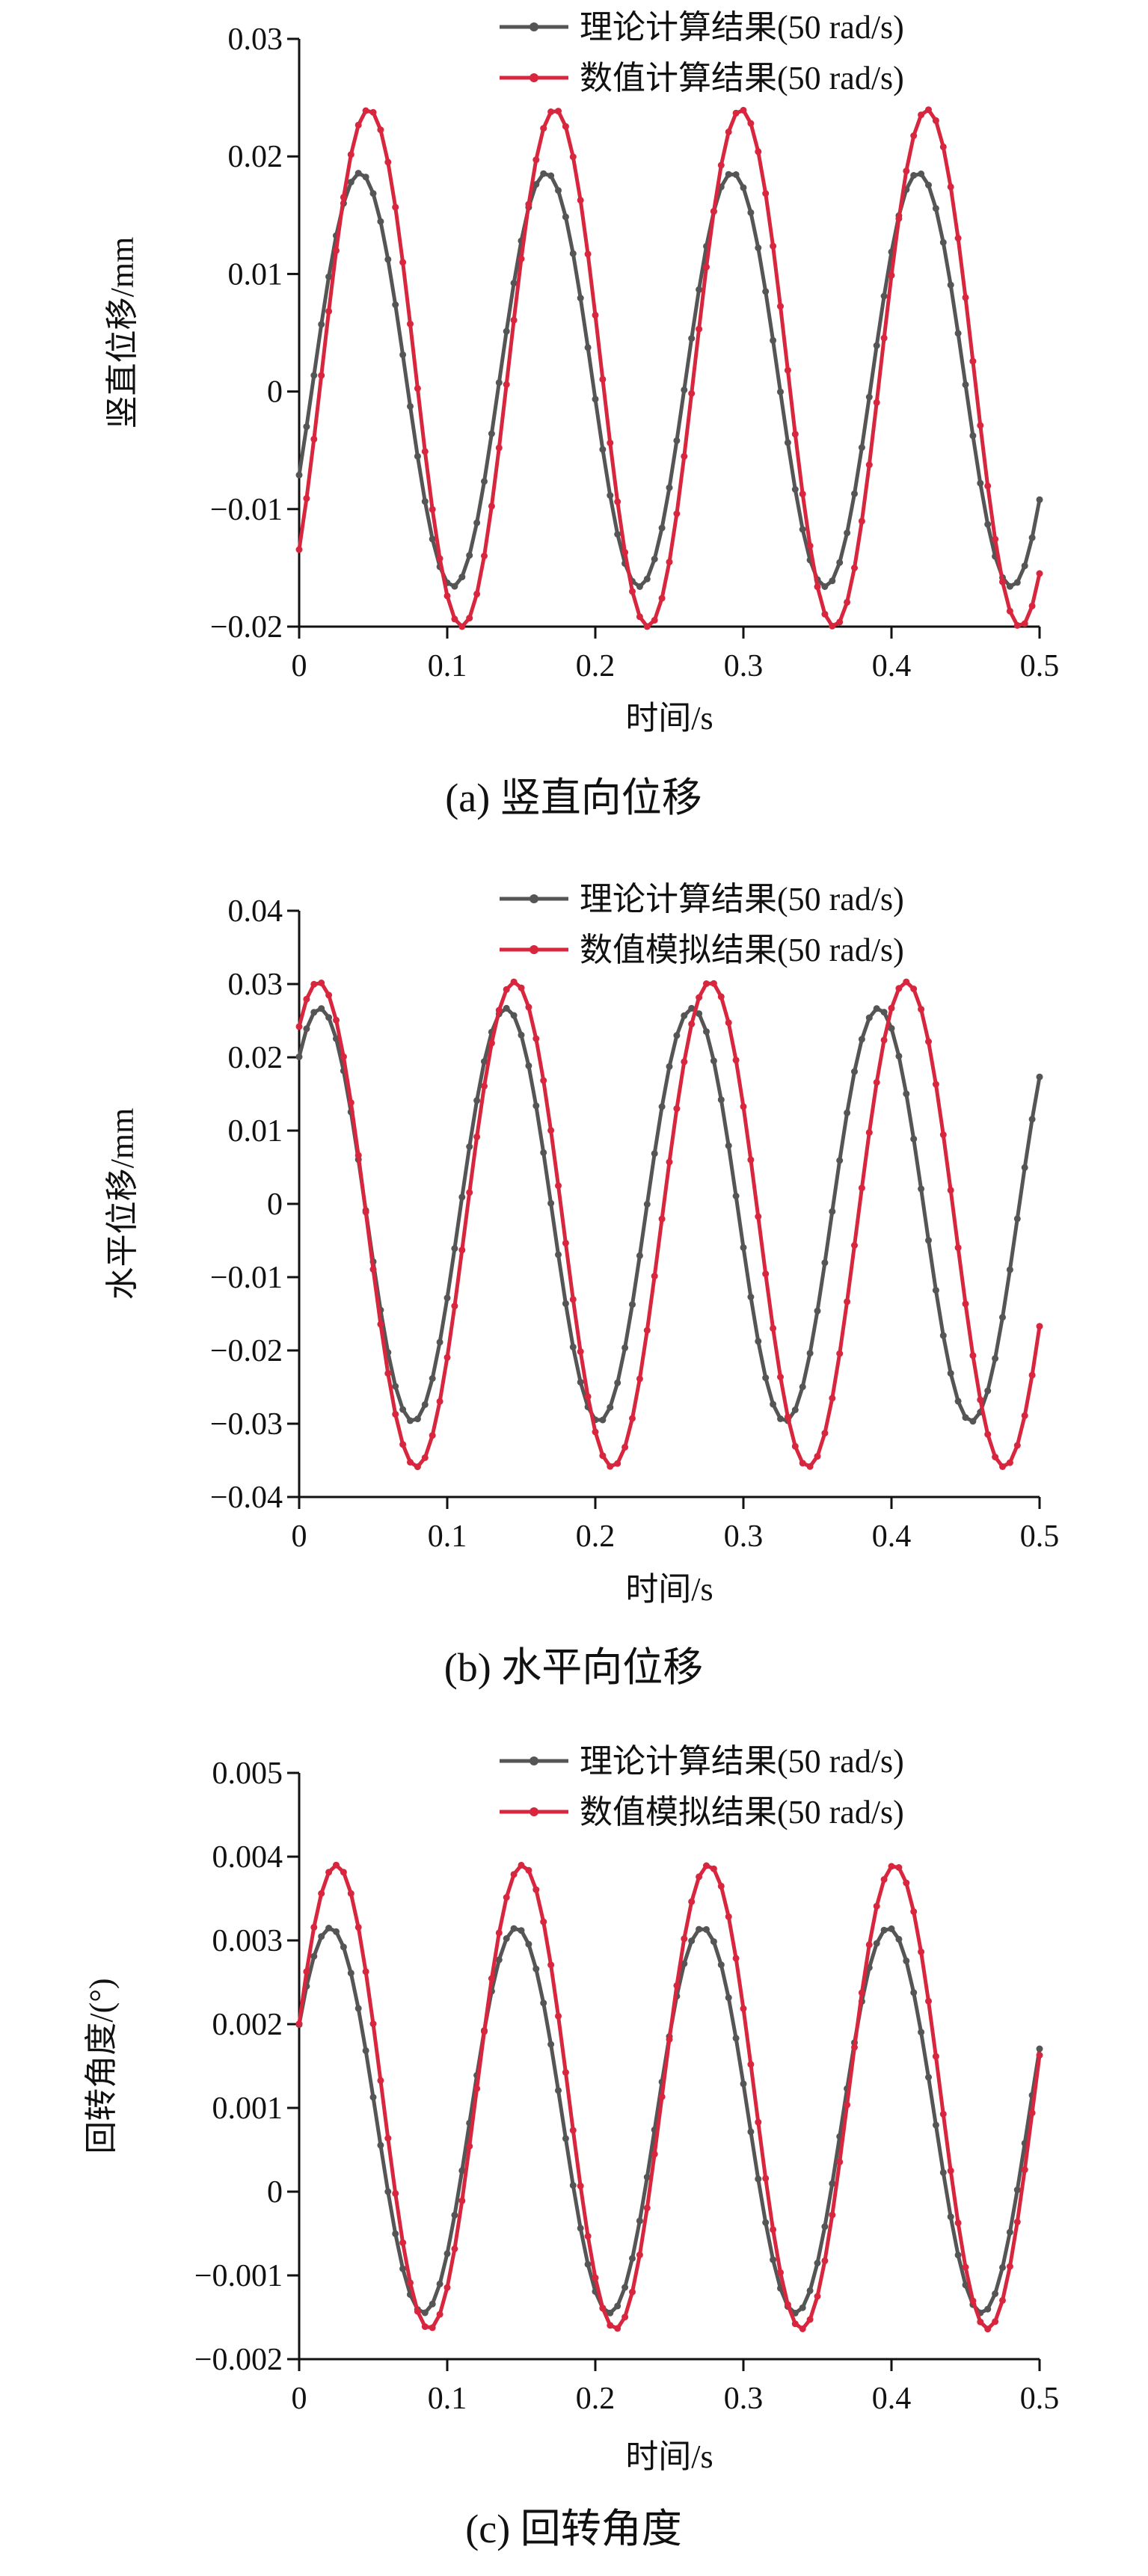 This screenshot has width=1148, height=2576. I want to click on x-tick-label: 0, so click(299, 666).